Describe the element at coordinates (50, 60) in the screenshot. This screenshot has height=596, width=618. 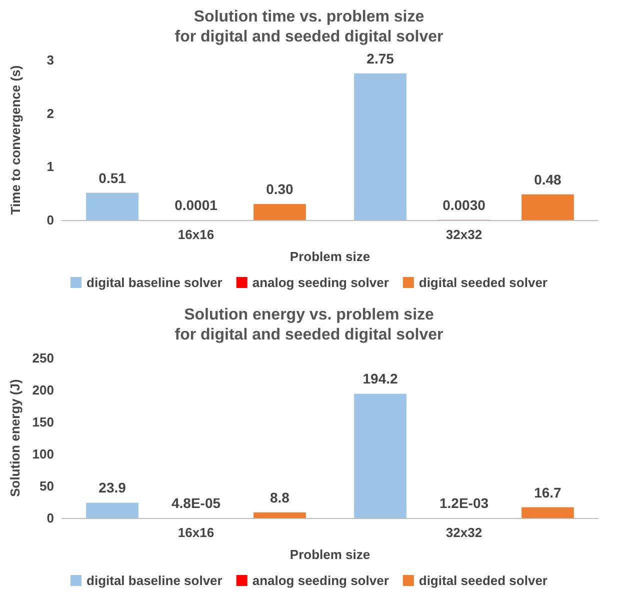
I see `y-tick-label: 3` at that location.